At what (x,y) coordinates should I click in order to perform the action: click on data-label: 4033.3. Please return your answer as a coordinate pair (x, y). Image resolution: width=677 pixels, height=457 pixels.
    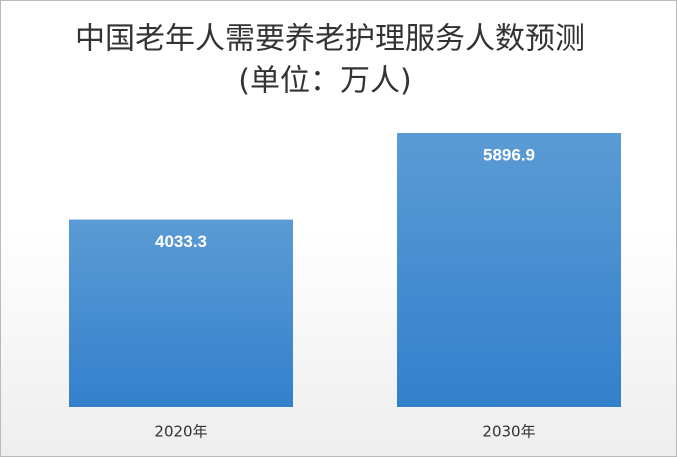
    Looking at the image, I should click on (181, 241).